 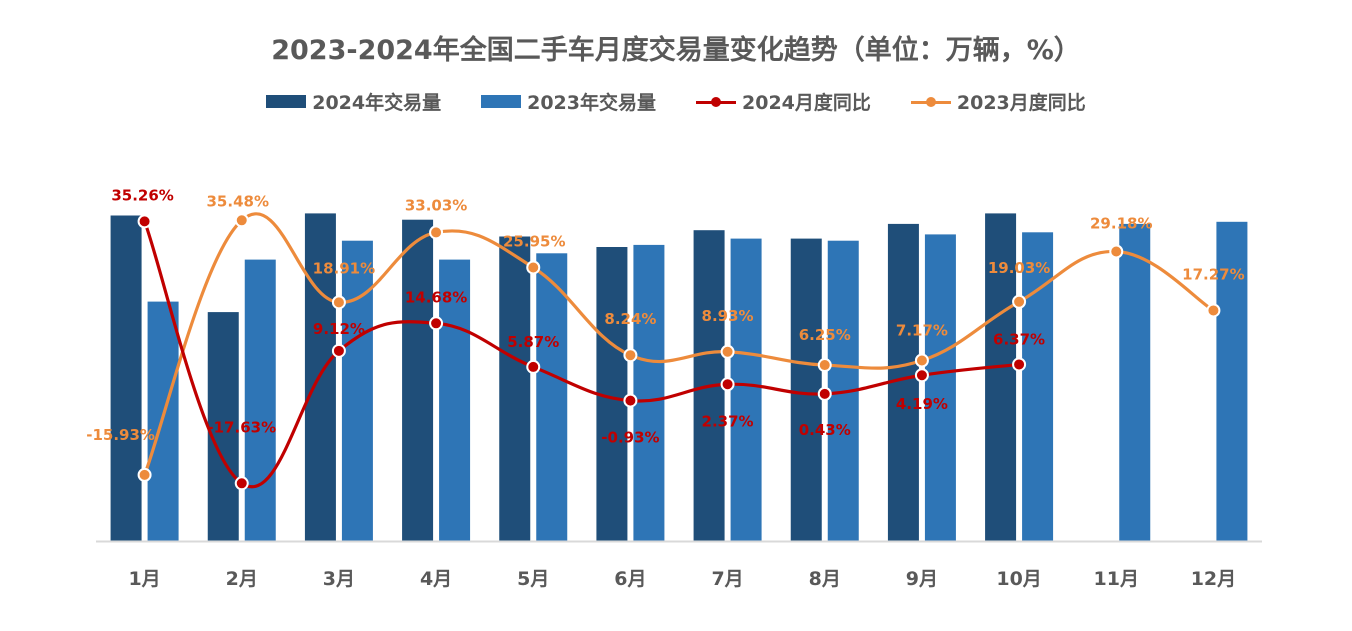 I want to click on data-label-2023-7: 8.93%, so click(x=728, y=316).